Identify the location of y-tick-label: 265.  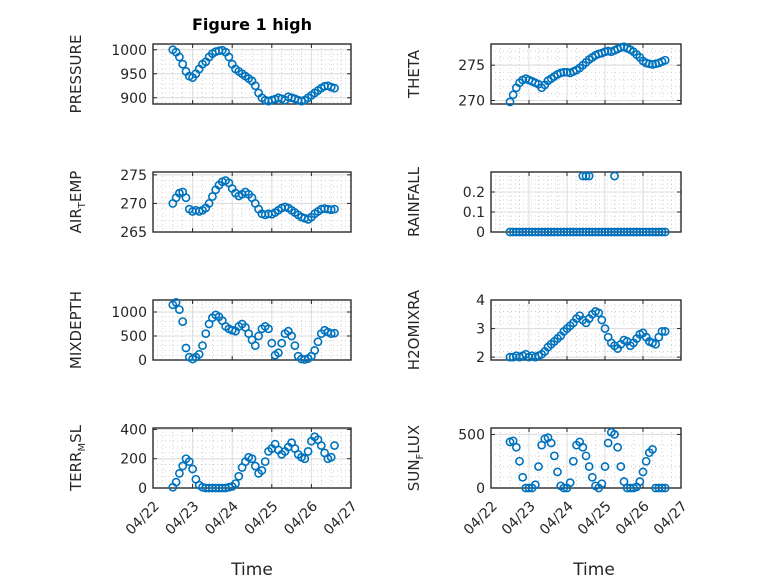
(133, 233).